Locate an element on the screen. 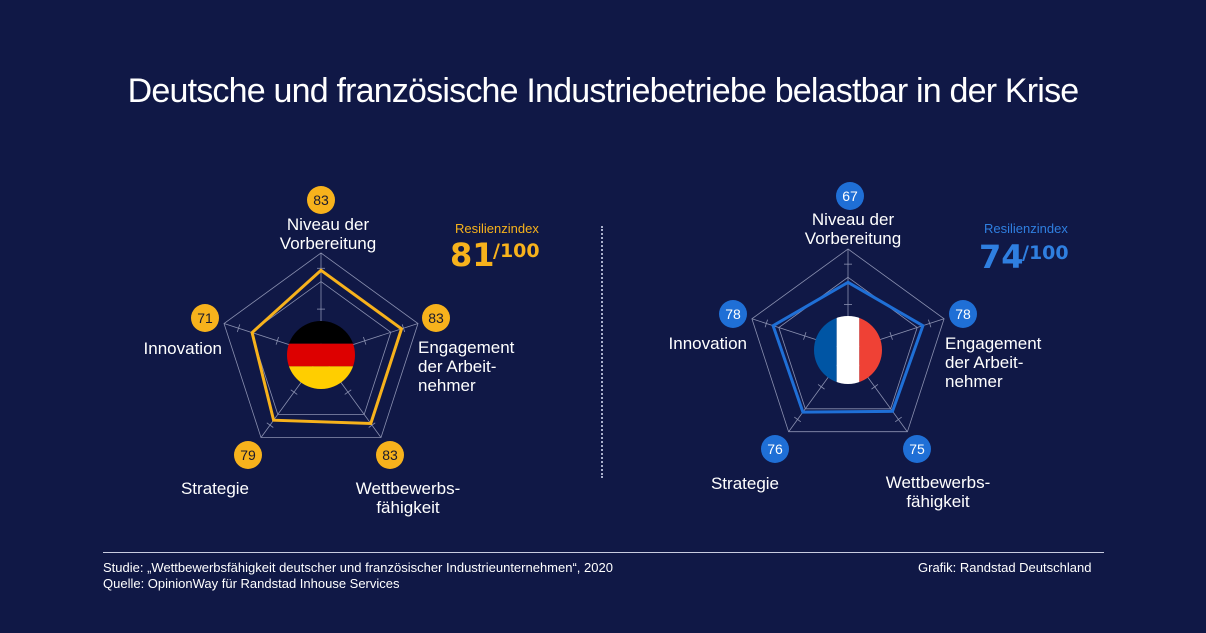  value-label: 76 is located at coordinates (775, 449).